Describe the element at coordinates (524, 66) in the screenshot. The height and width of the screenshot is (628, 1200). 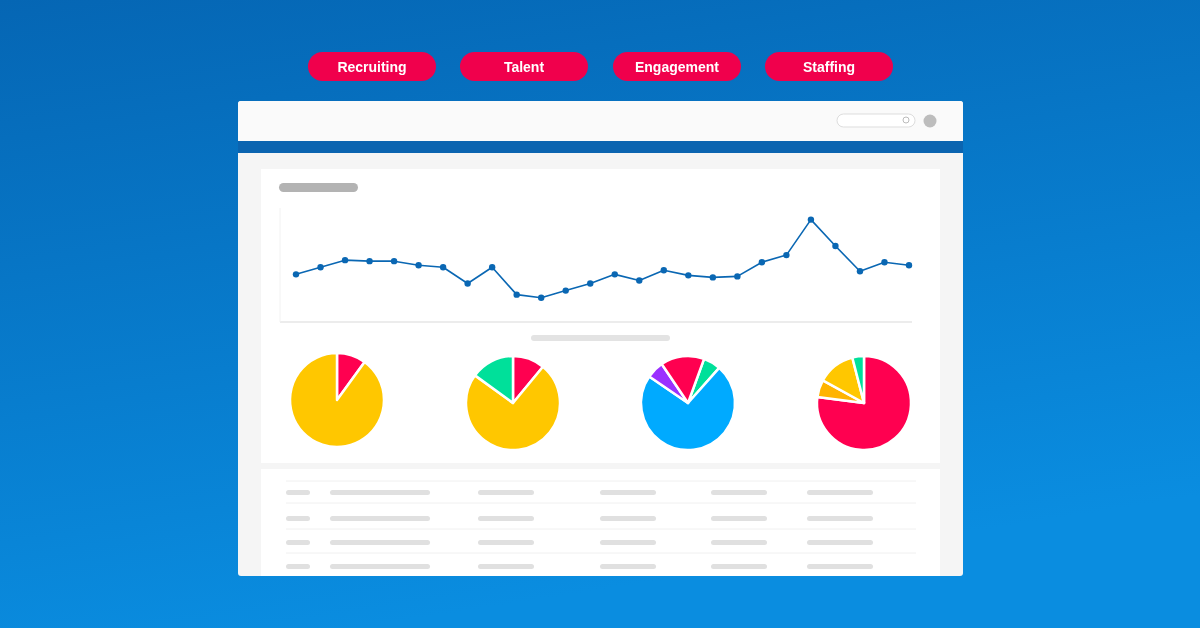
I see `text: Talent` at that location.